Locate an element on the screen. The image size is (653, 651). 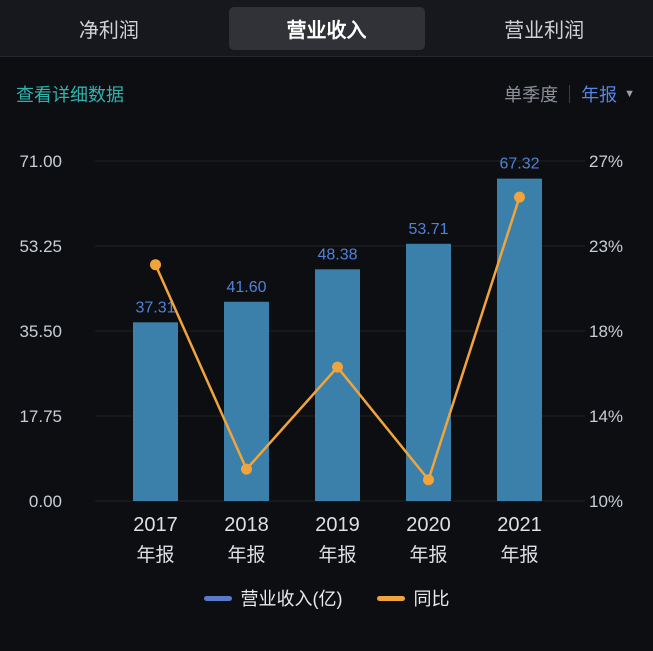
bar-value-label: 37.31 is located at coordinates (155, 307).